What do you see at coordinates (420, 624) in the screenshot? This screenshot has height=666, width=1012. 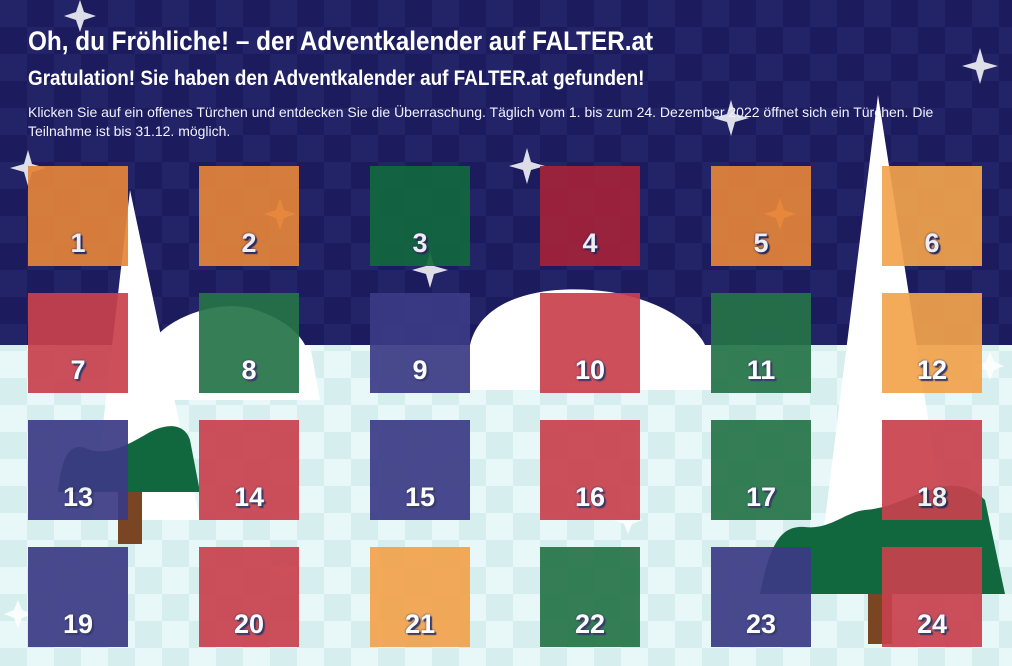 I see `door-number: 21` at bounding box center [420, 624].